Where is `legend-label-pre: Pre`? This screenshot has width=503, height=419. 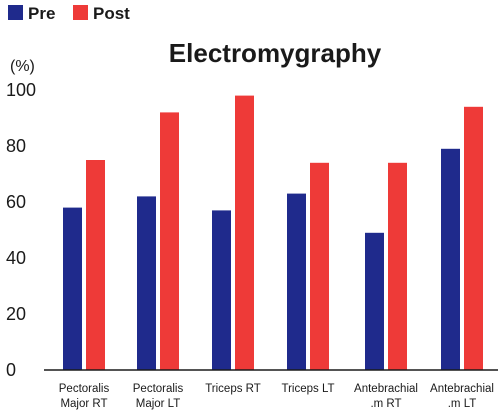
legend-label-pre: Pre is located at coordinates (41, 13).